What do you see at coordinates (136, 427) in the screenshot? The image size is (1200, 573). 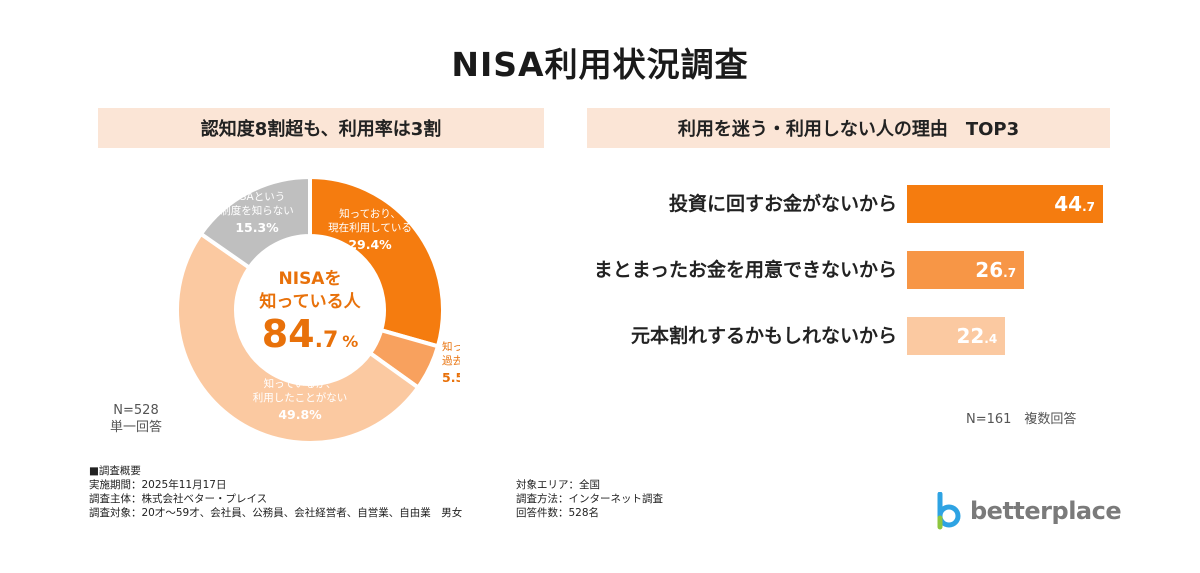 I see `left-note-line2: 単一回答` at bounding box center [136, 427].